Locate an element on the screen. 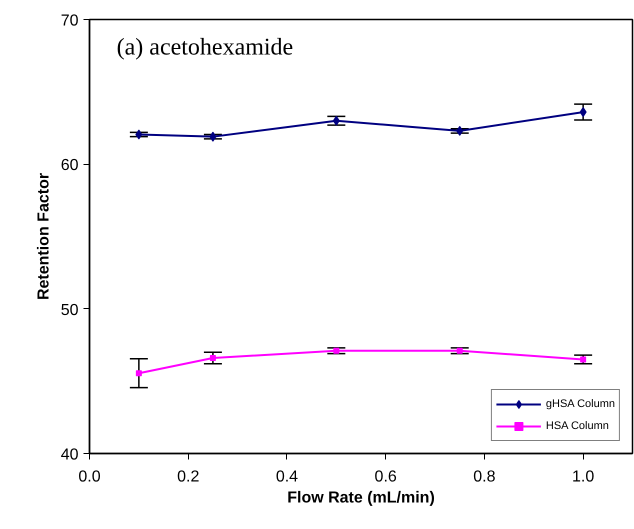 This screenshot has width=634, height=529. x-tick-label: 0.8 is located at coordinates (484, 477).